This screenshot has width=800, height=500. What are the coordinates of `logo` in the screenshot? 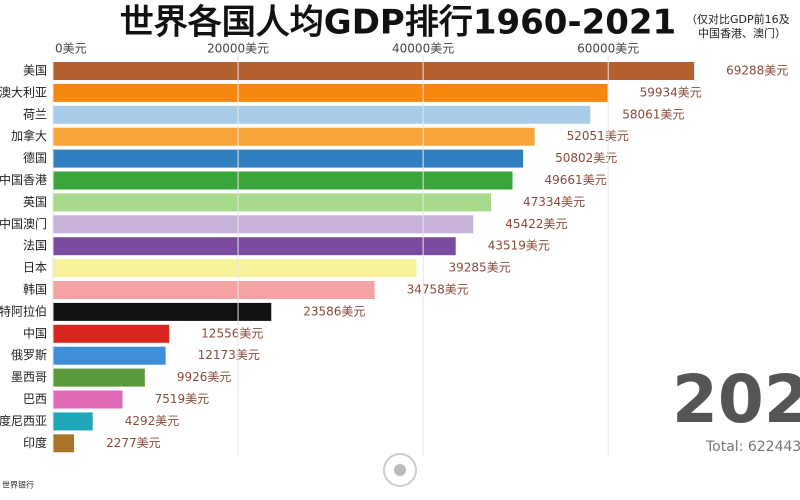 It's located at (400, 470).